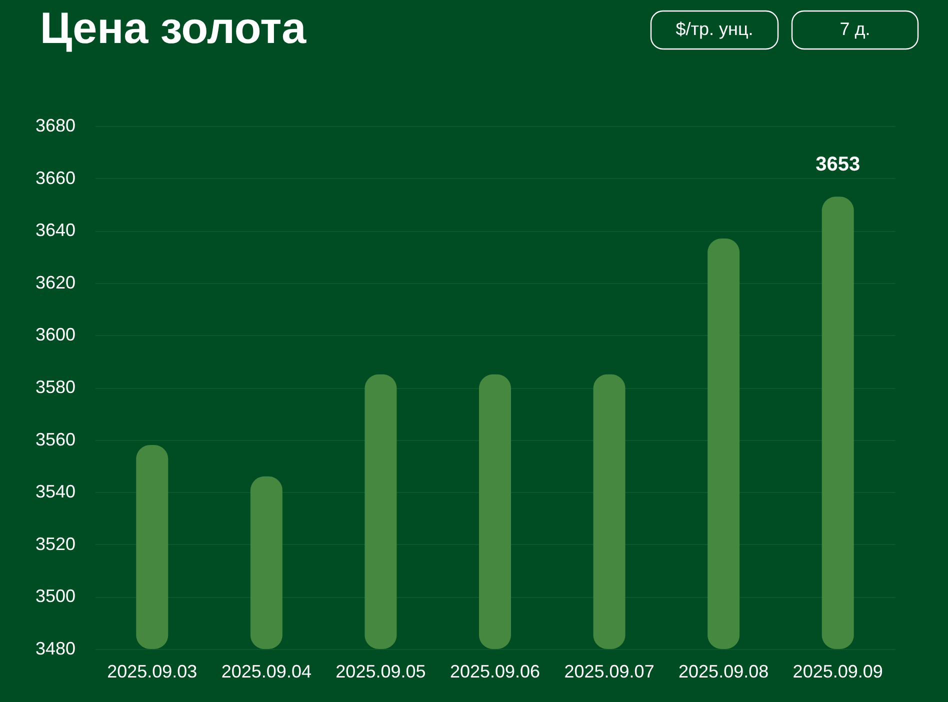  I want to click on text: $/тр. унц., so click(715, 29).